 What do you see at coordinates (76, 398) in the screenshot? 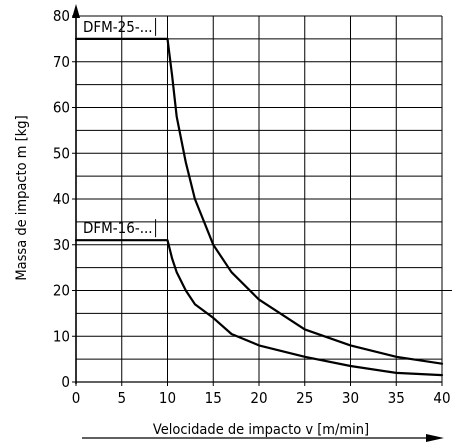
I see `x-tick-label: 0` at bounding box center [76, 398].